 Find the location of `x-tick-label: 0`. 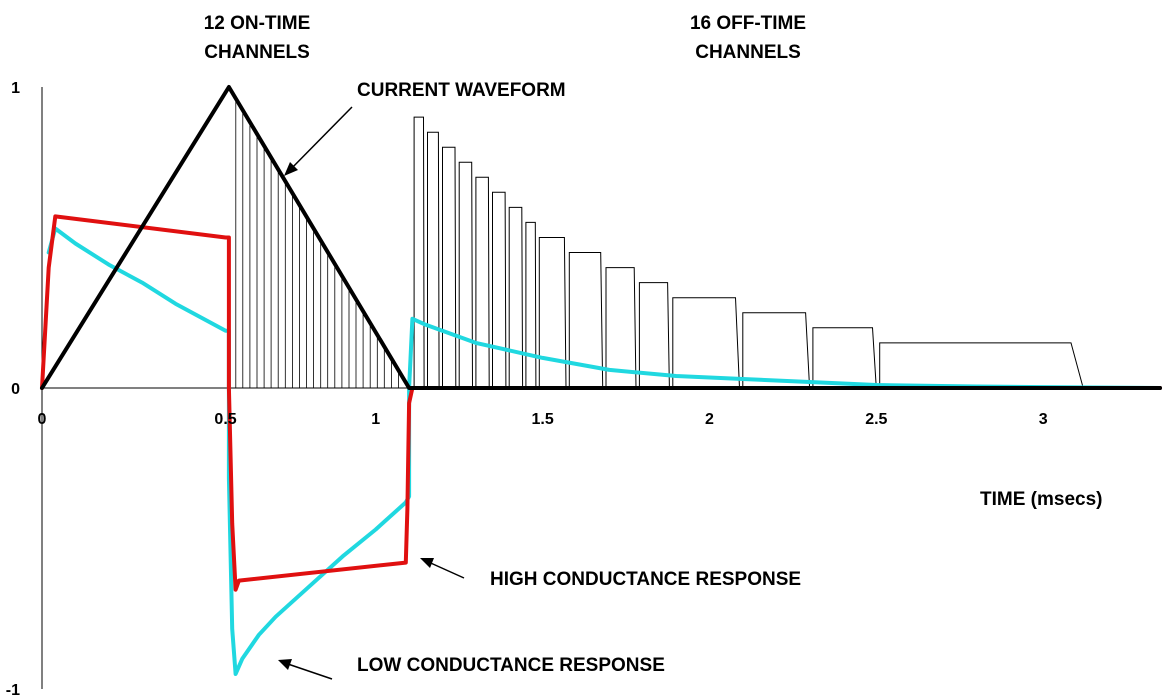

x-tick-label: 0 is located at coordinates (42, 419).